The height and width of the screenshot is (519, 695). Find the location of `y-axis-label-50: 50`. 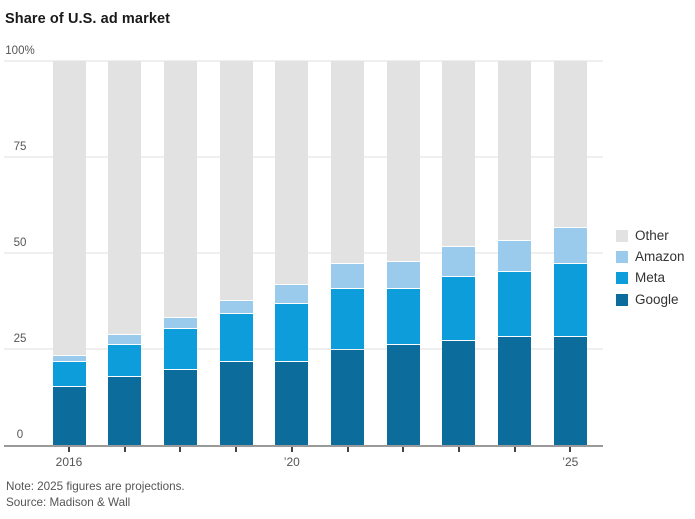

y-axis-label-50: 50 is located at coordinates (20, 242).